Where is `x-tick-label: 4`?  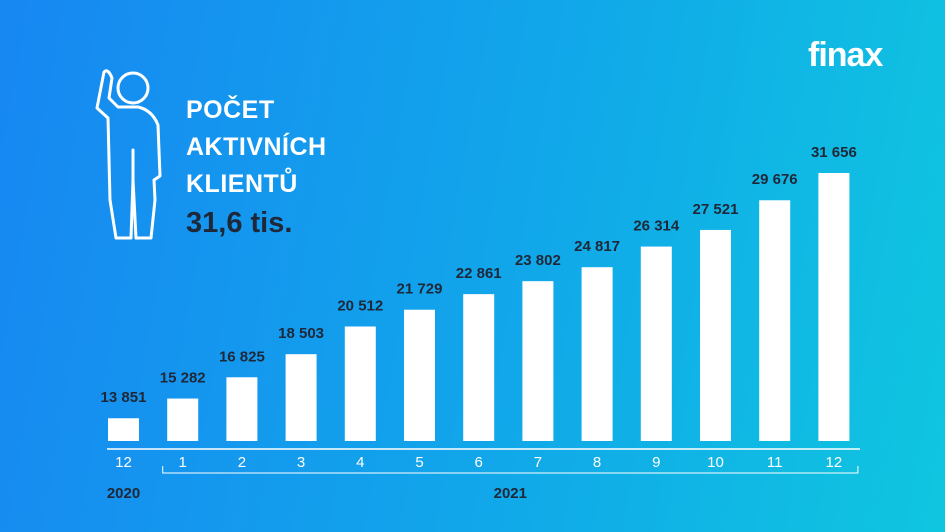 x-tick-label: 4 is located at coordinates (360, 462).